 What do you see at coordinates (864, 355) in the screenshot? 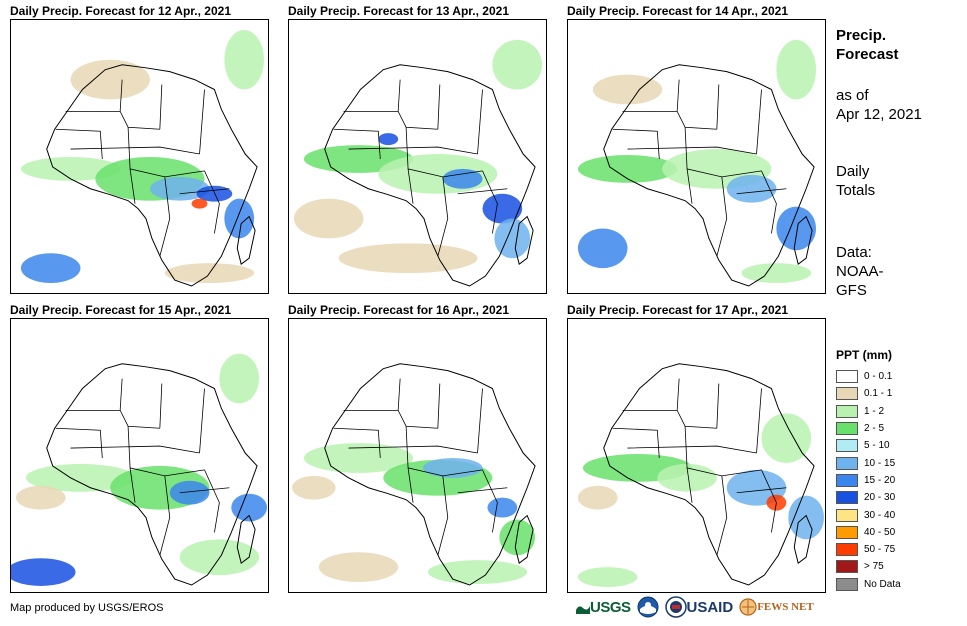
I see `legend-title: PPT (mm)` at bounding box center [864, 355].